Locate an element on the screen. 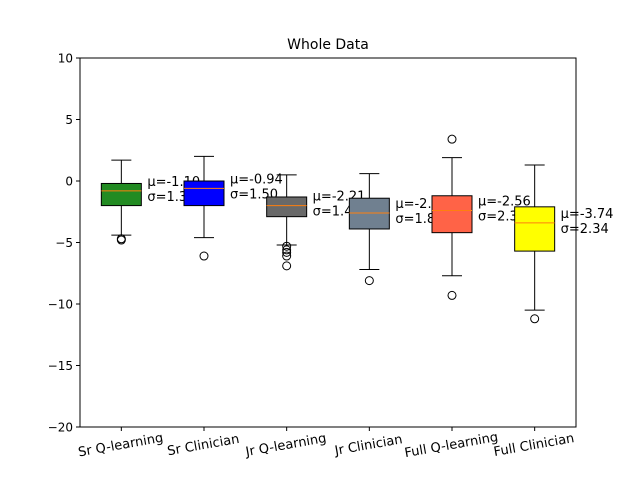 This screenshot has width=640, height=480. annotation-std: σ=2.30 is located at coordinates (502, 217).